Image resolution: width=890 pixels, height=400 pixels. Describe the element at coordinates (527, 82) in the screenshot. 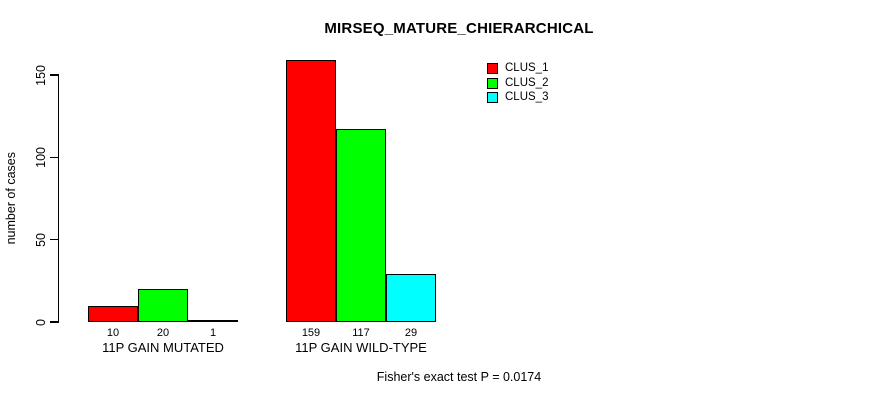

I see `legend-label: CLUS_2` at that location.